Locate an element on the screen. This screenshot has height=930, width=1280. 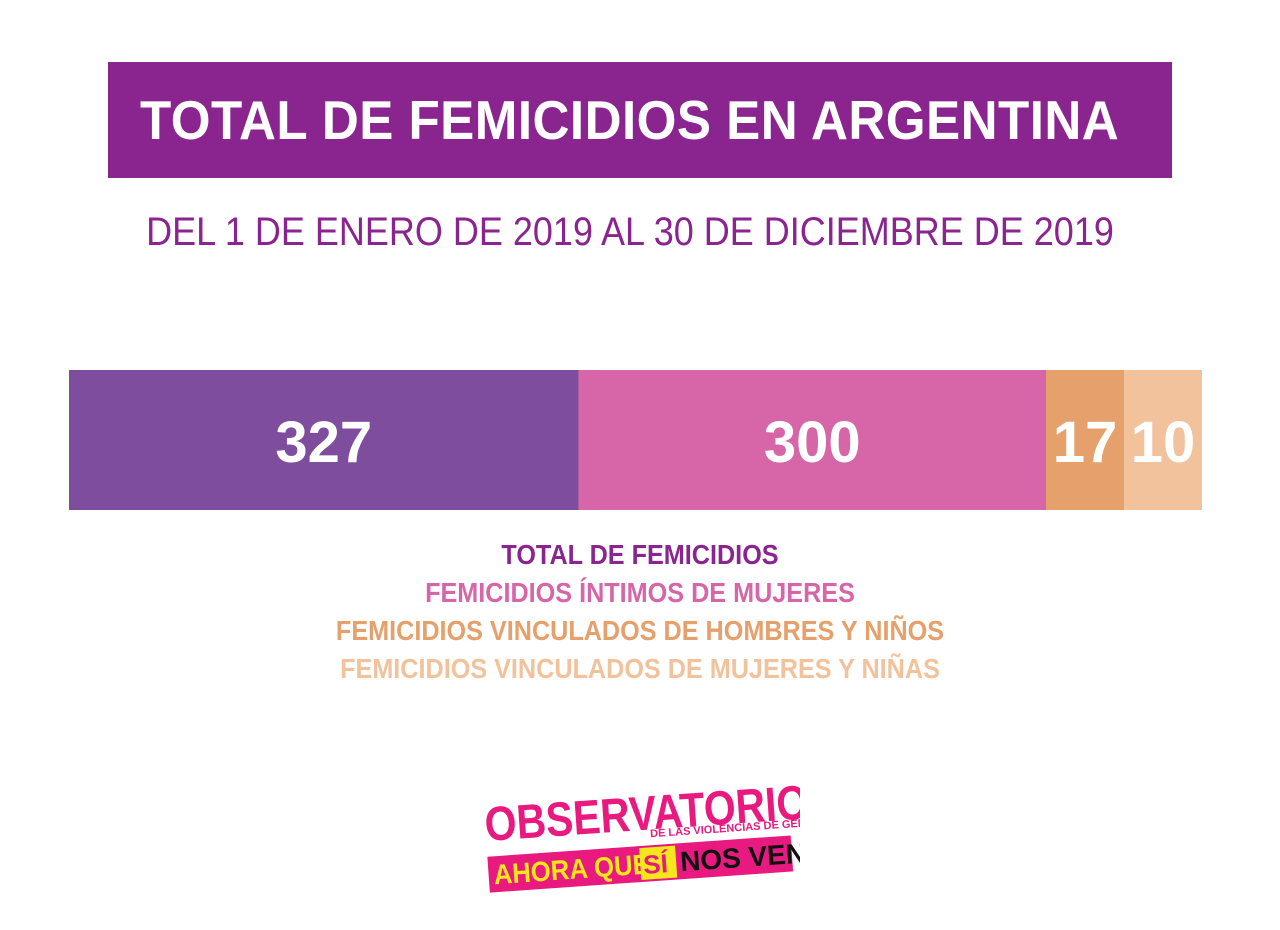
legend-item-total: TOTAL DE FEMICIDIOS is located at coordinates (640, 554).